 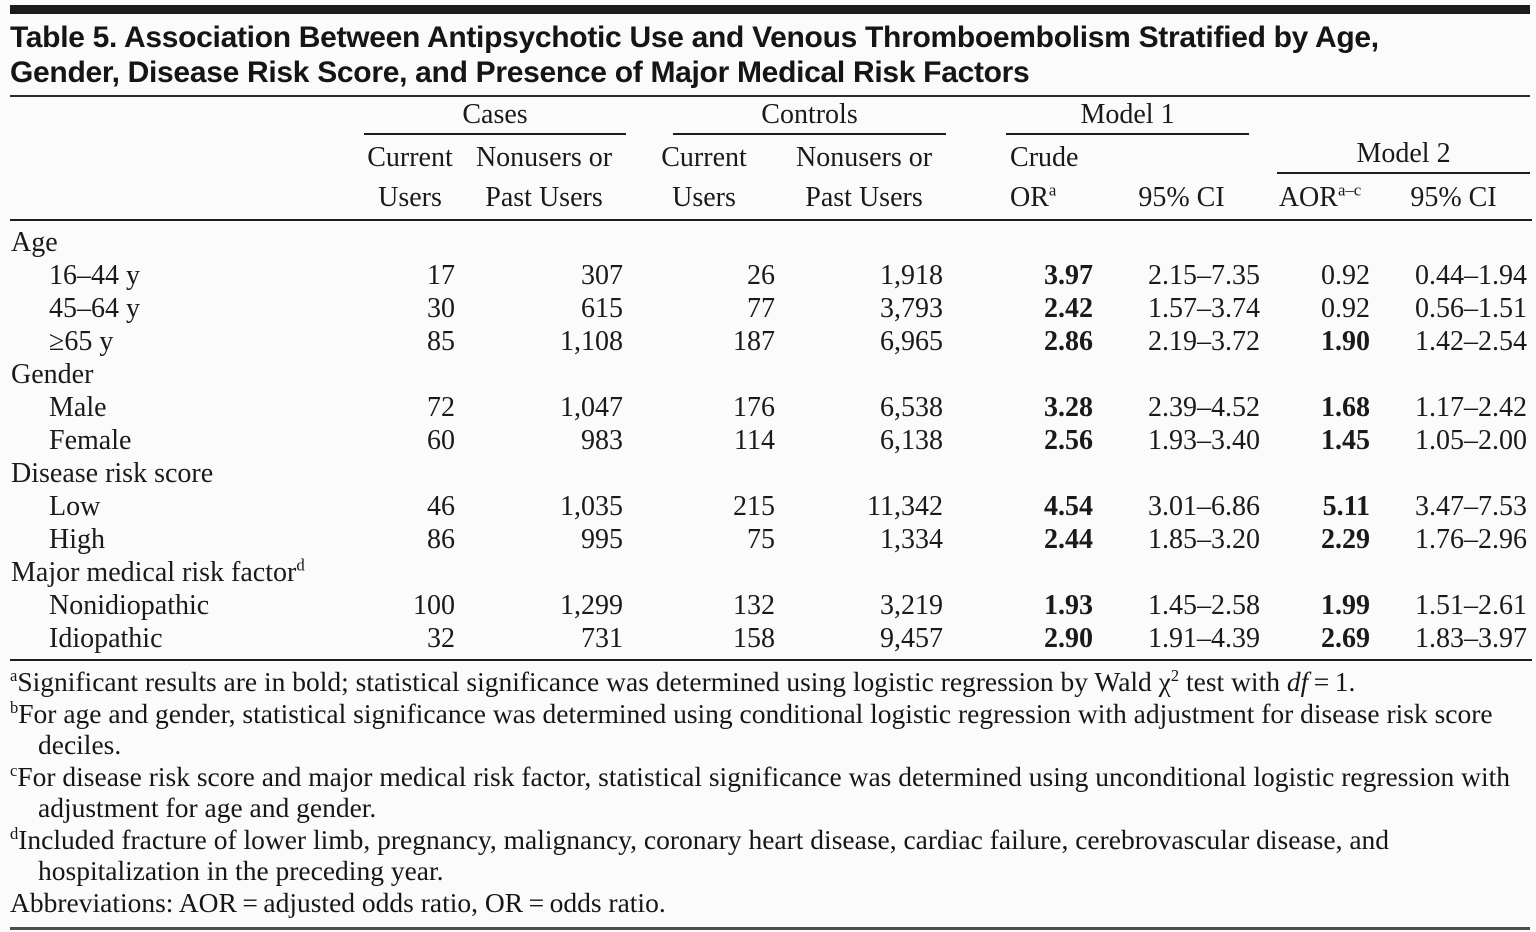 What do you see at coordinates (77, 539) in the screenshot?
I see `row-label: High` at bounding box center [77, 539].